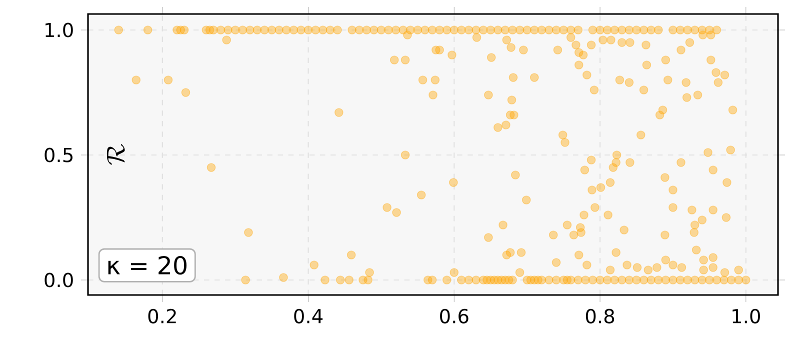 Image resolution: width=794 pixels, height=358 pixels. Describe the element at coordinates (115, 154) in the screenshot. I see `y-axis-title: $\mathcal{R}$` at that location.